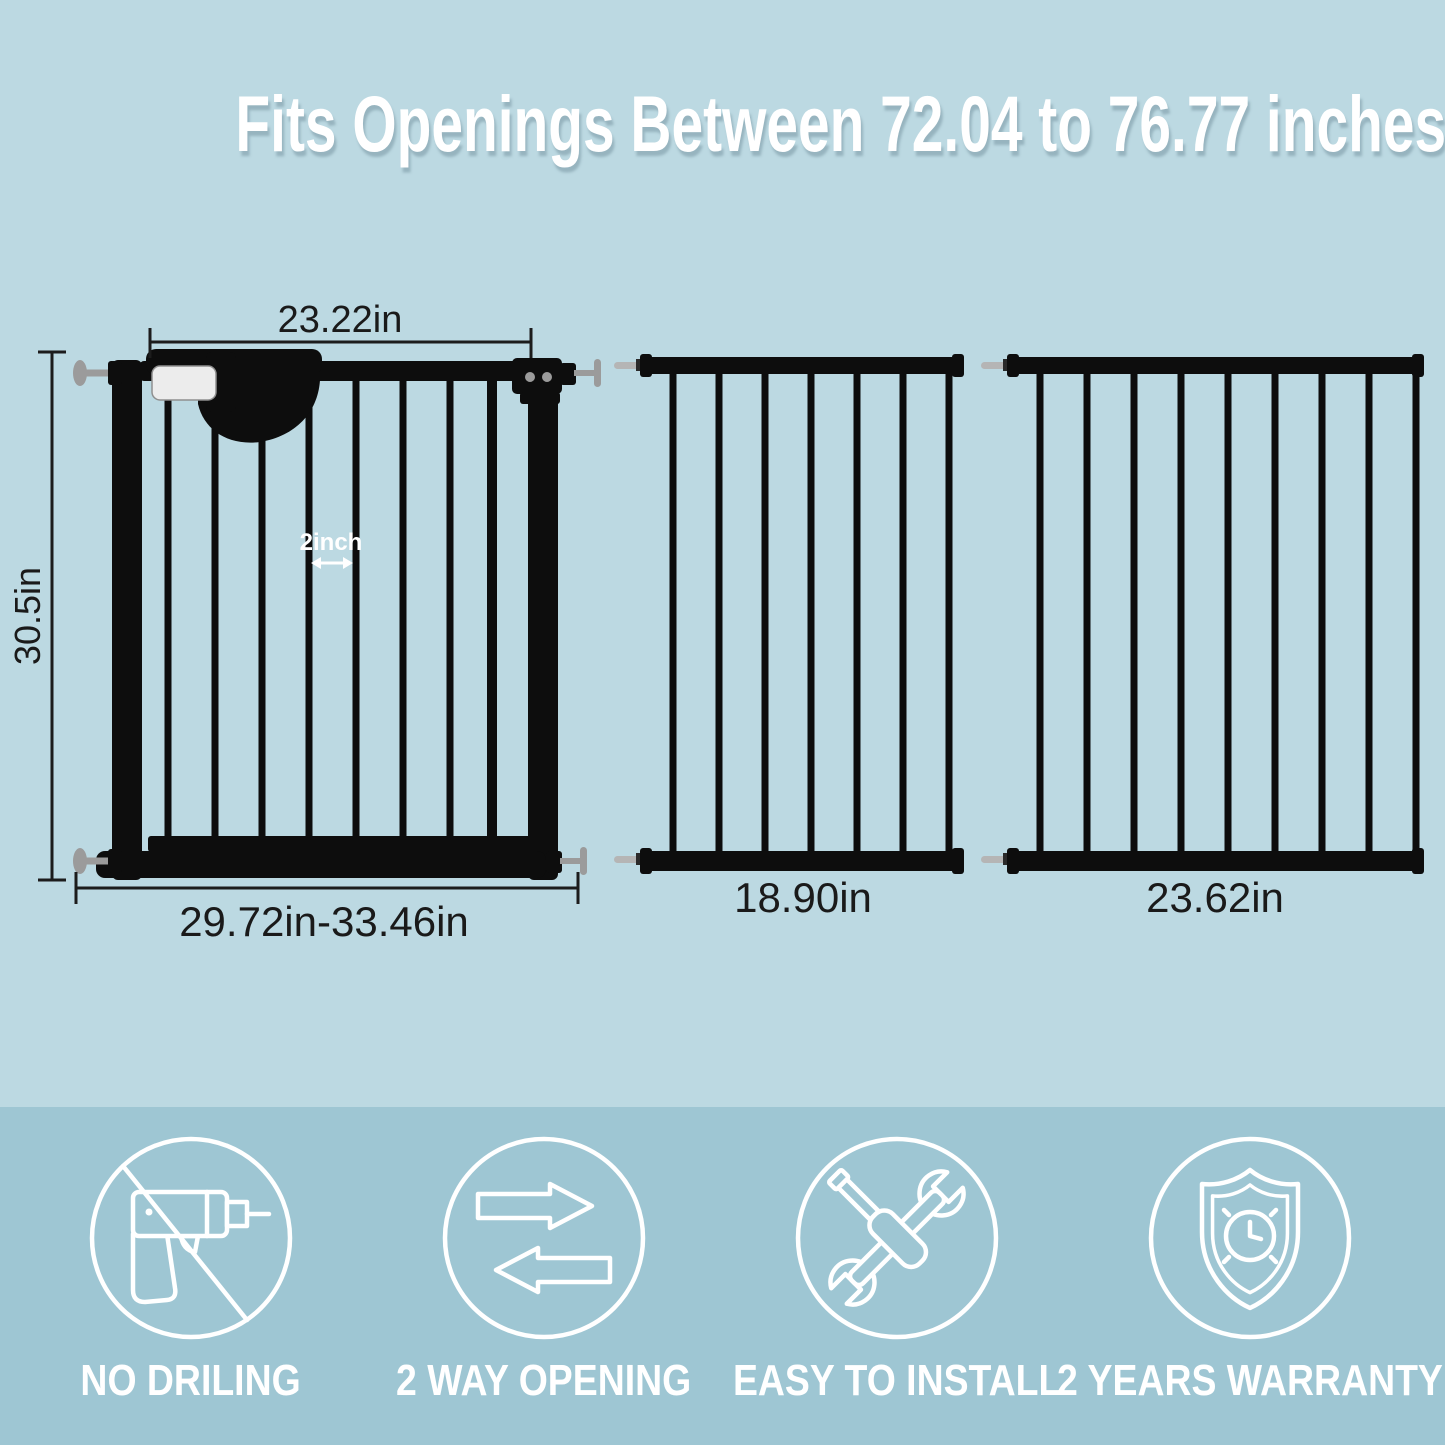 Image resolution: width=1445 pixels, height=1445 pixels. I want to click on gate-fit-range-label: 29.72in-33.46in, so click(324, 921).